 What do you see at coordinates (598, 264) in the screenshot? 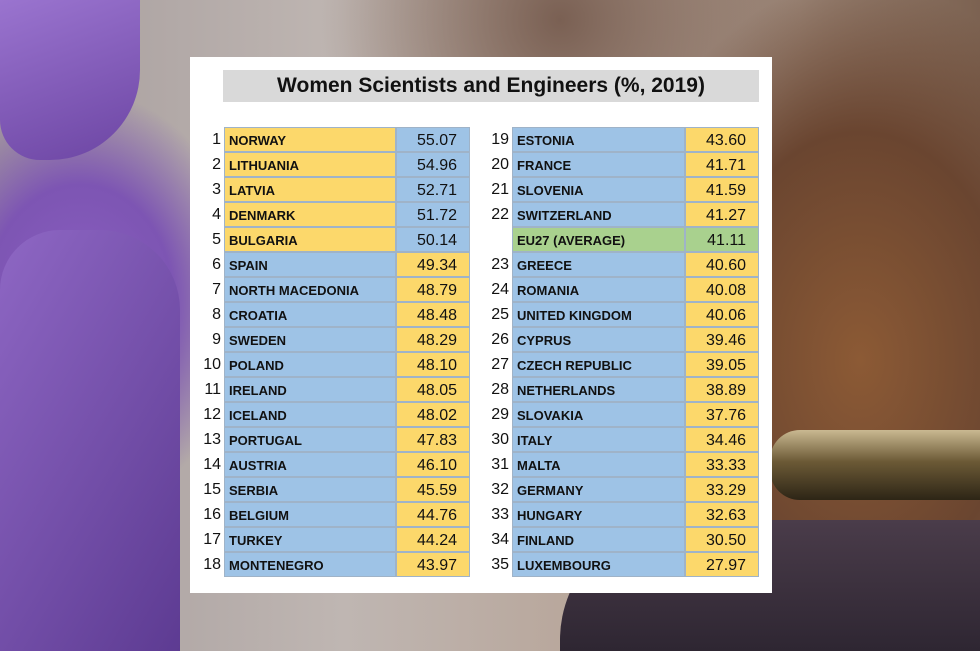
I see `country-name-cell: GREECE` at bounding box center [598, 264].